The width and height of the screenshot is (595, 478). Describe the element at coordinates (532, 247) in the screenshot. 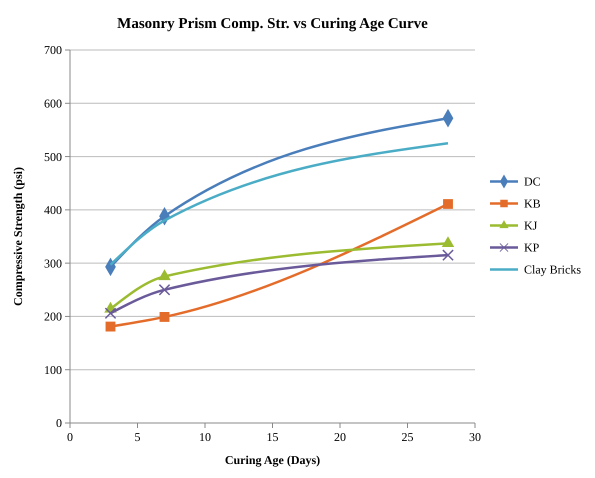

I see `legend-label: KP` at that location.